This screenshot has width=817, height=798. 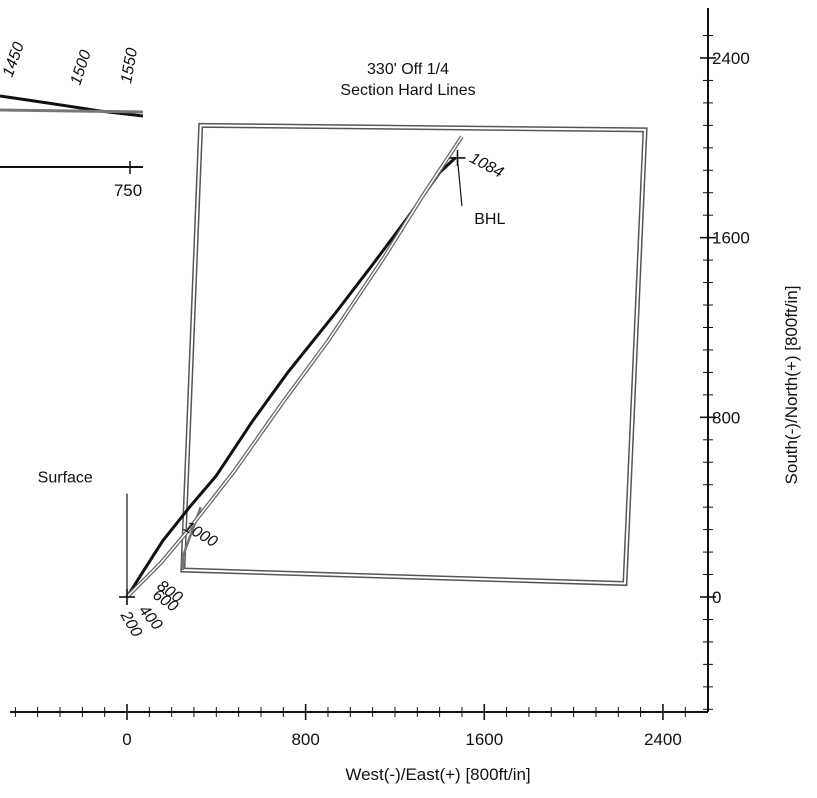 I want to click on x-tick-label: 2400, so click(x=663, y=739).